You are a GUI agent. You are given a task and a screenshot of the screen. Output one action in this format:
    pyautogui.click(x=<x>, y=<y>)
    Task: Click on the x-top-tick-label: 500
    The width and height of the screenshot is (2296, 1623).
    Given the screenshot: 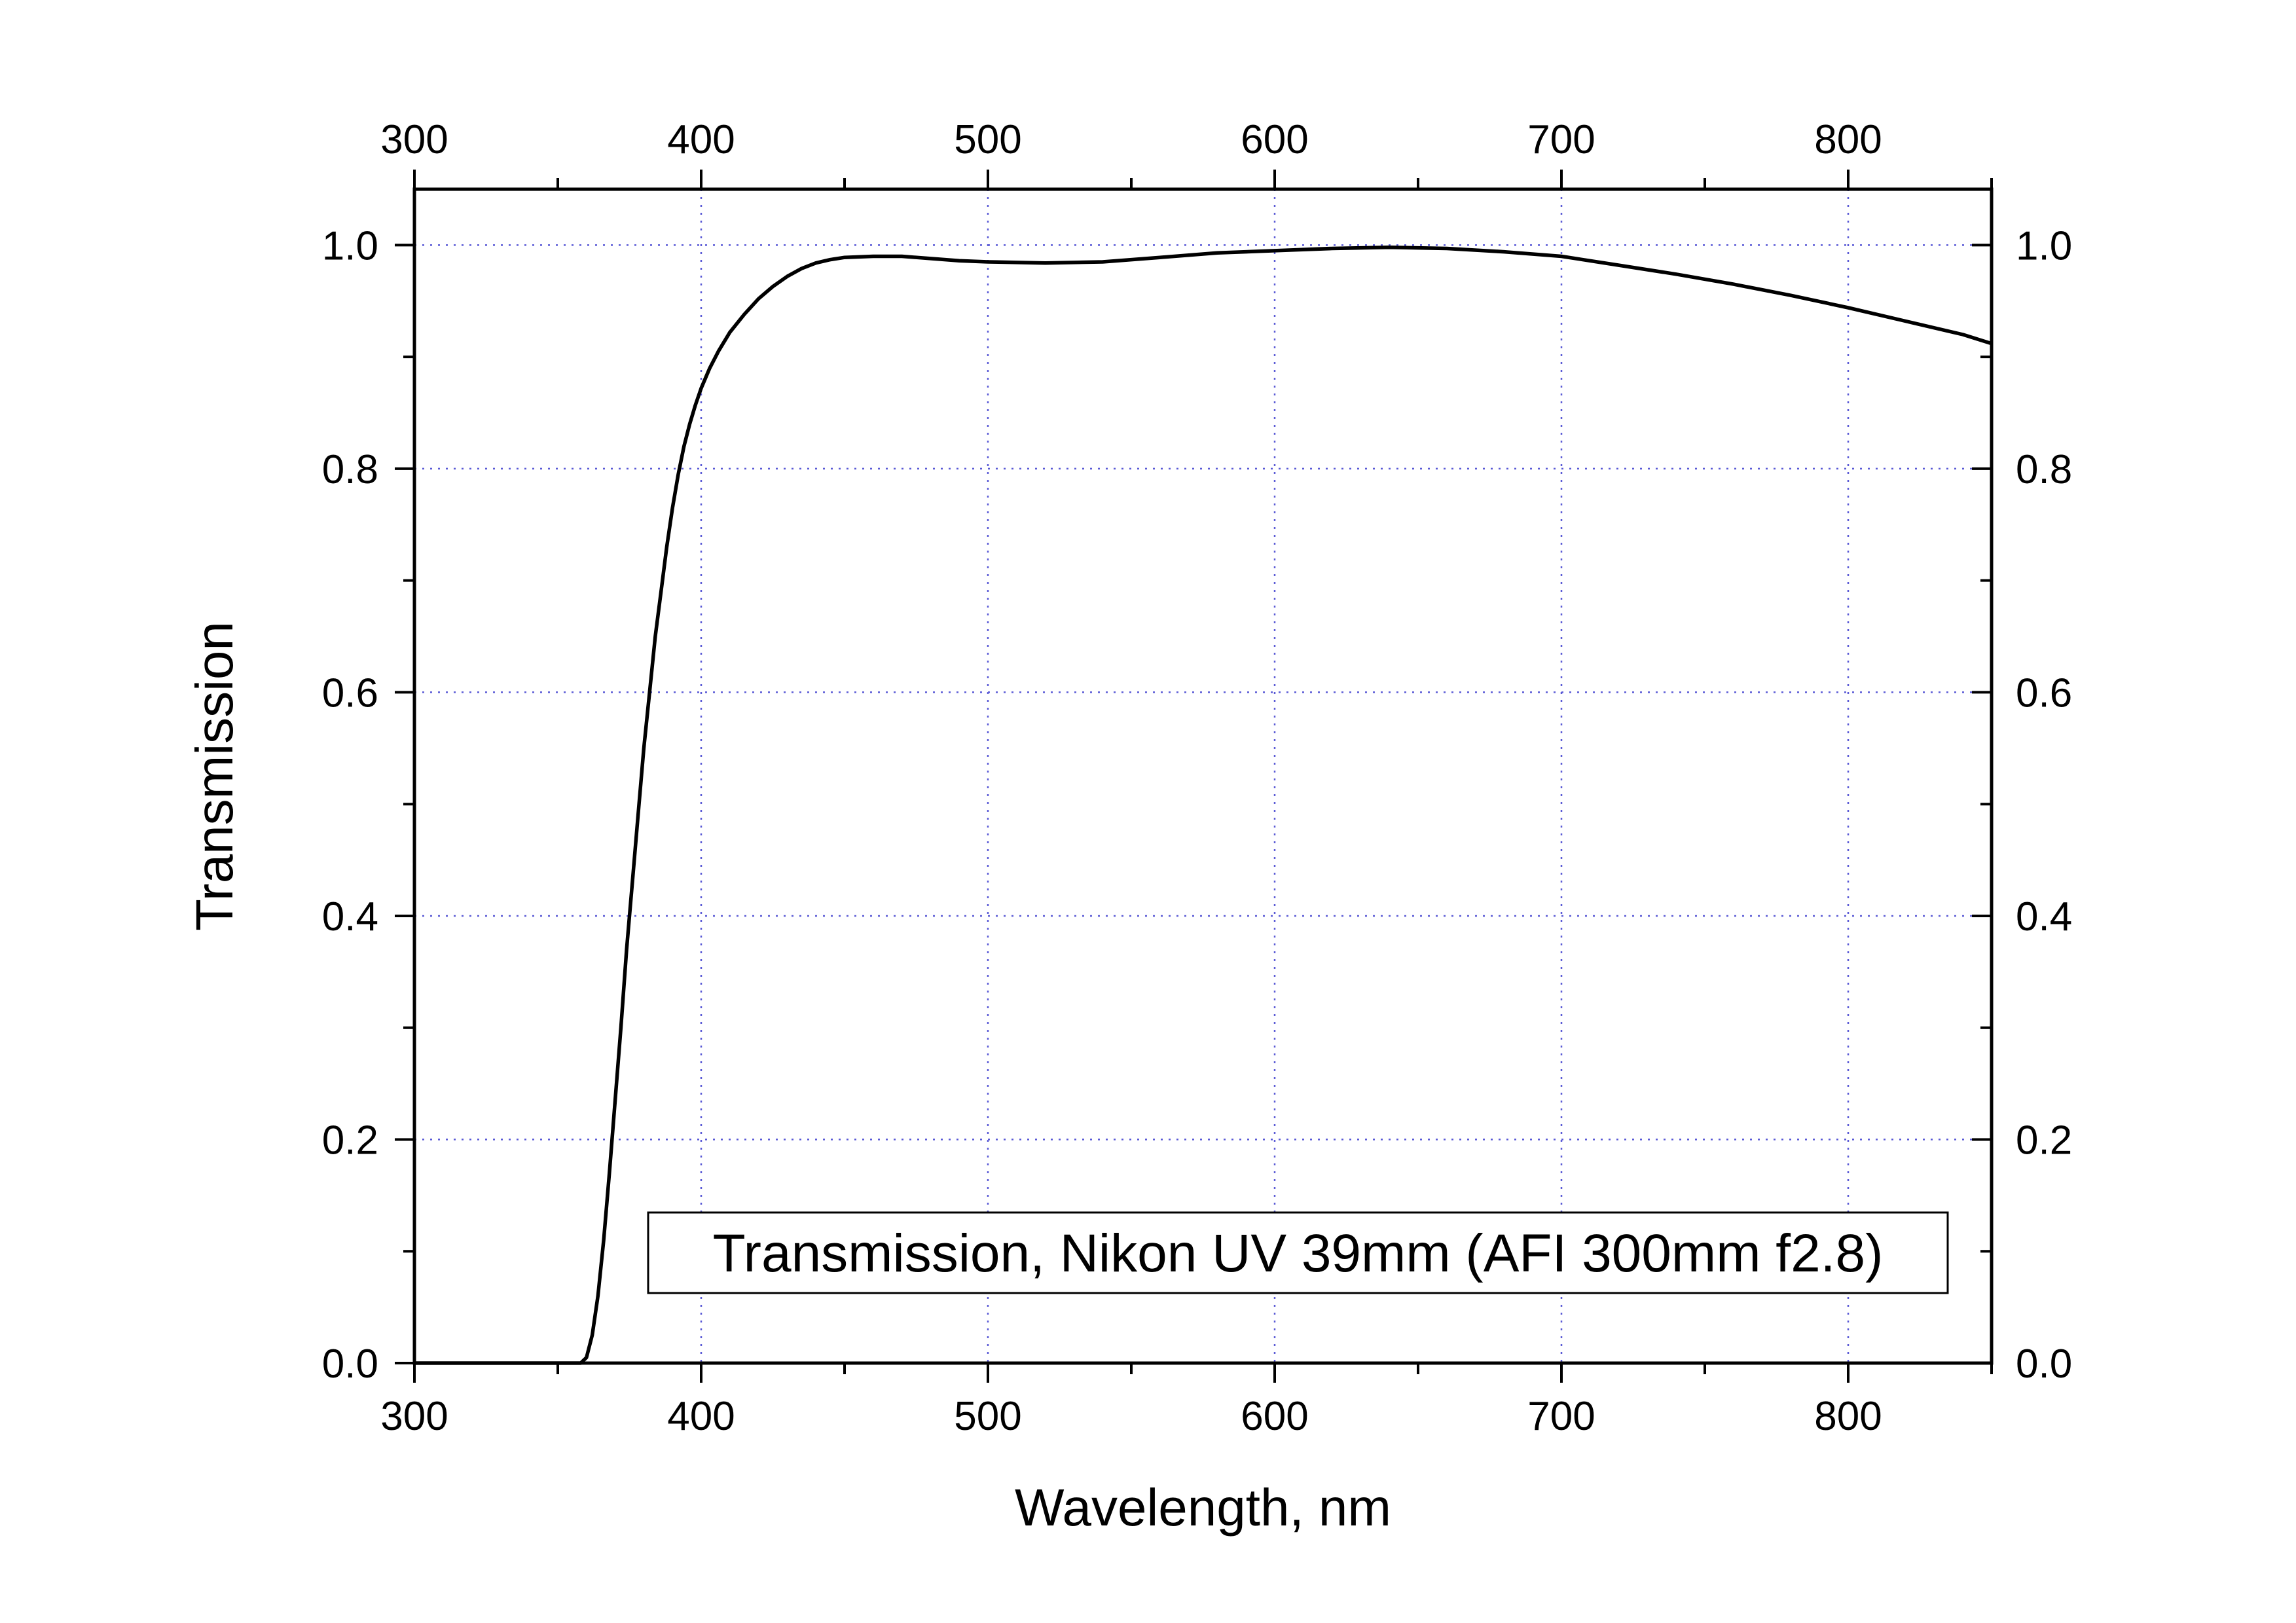 What is the action you would take?
    pyautogui.click(x=987, y=139)
    